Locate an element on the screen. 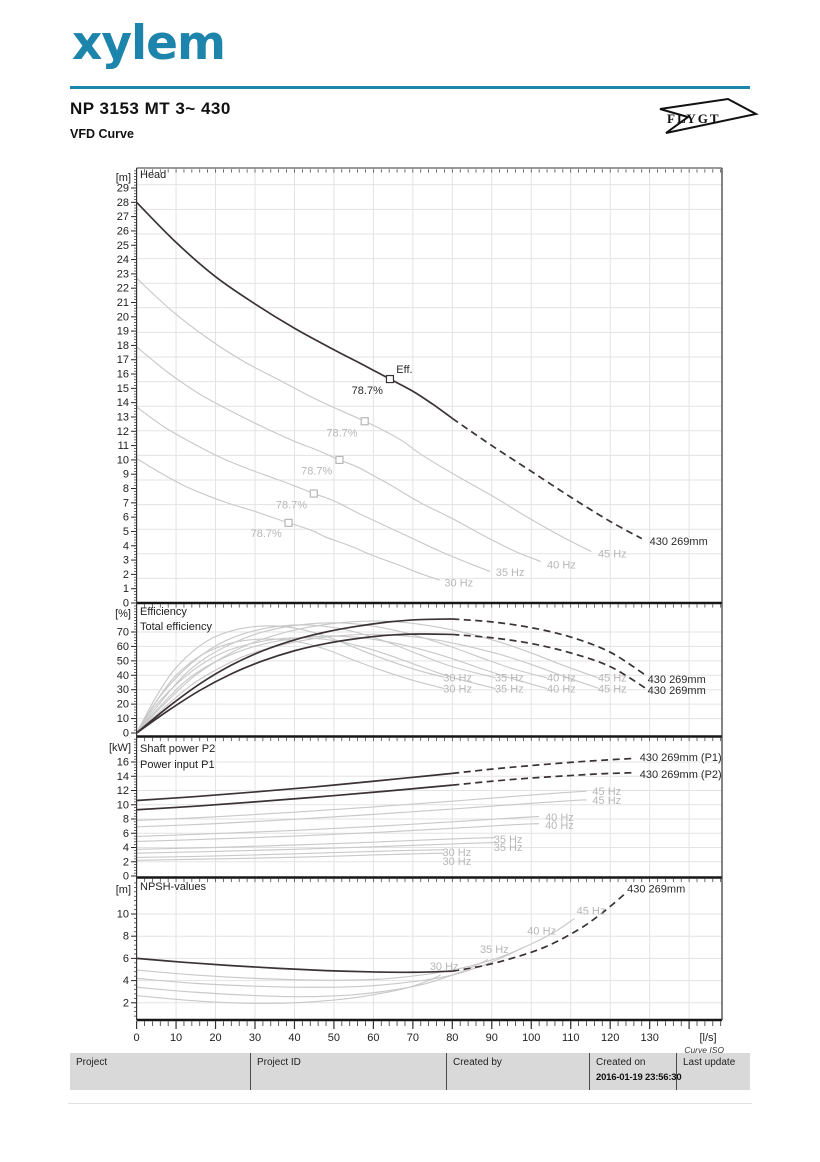 The image size is (820, 1162). footer-label-created-on: Created on is located at coordinates (621, 1062).